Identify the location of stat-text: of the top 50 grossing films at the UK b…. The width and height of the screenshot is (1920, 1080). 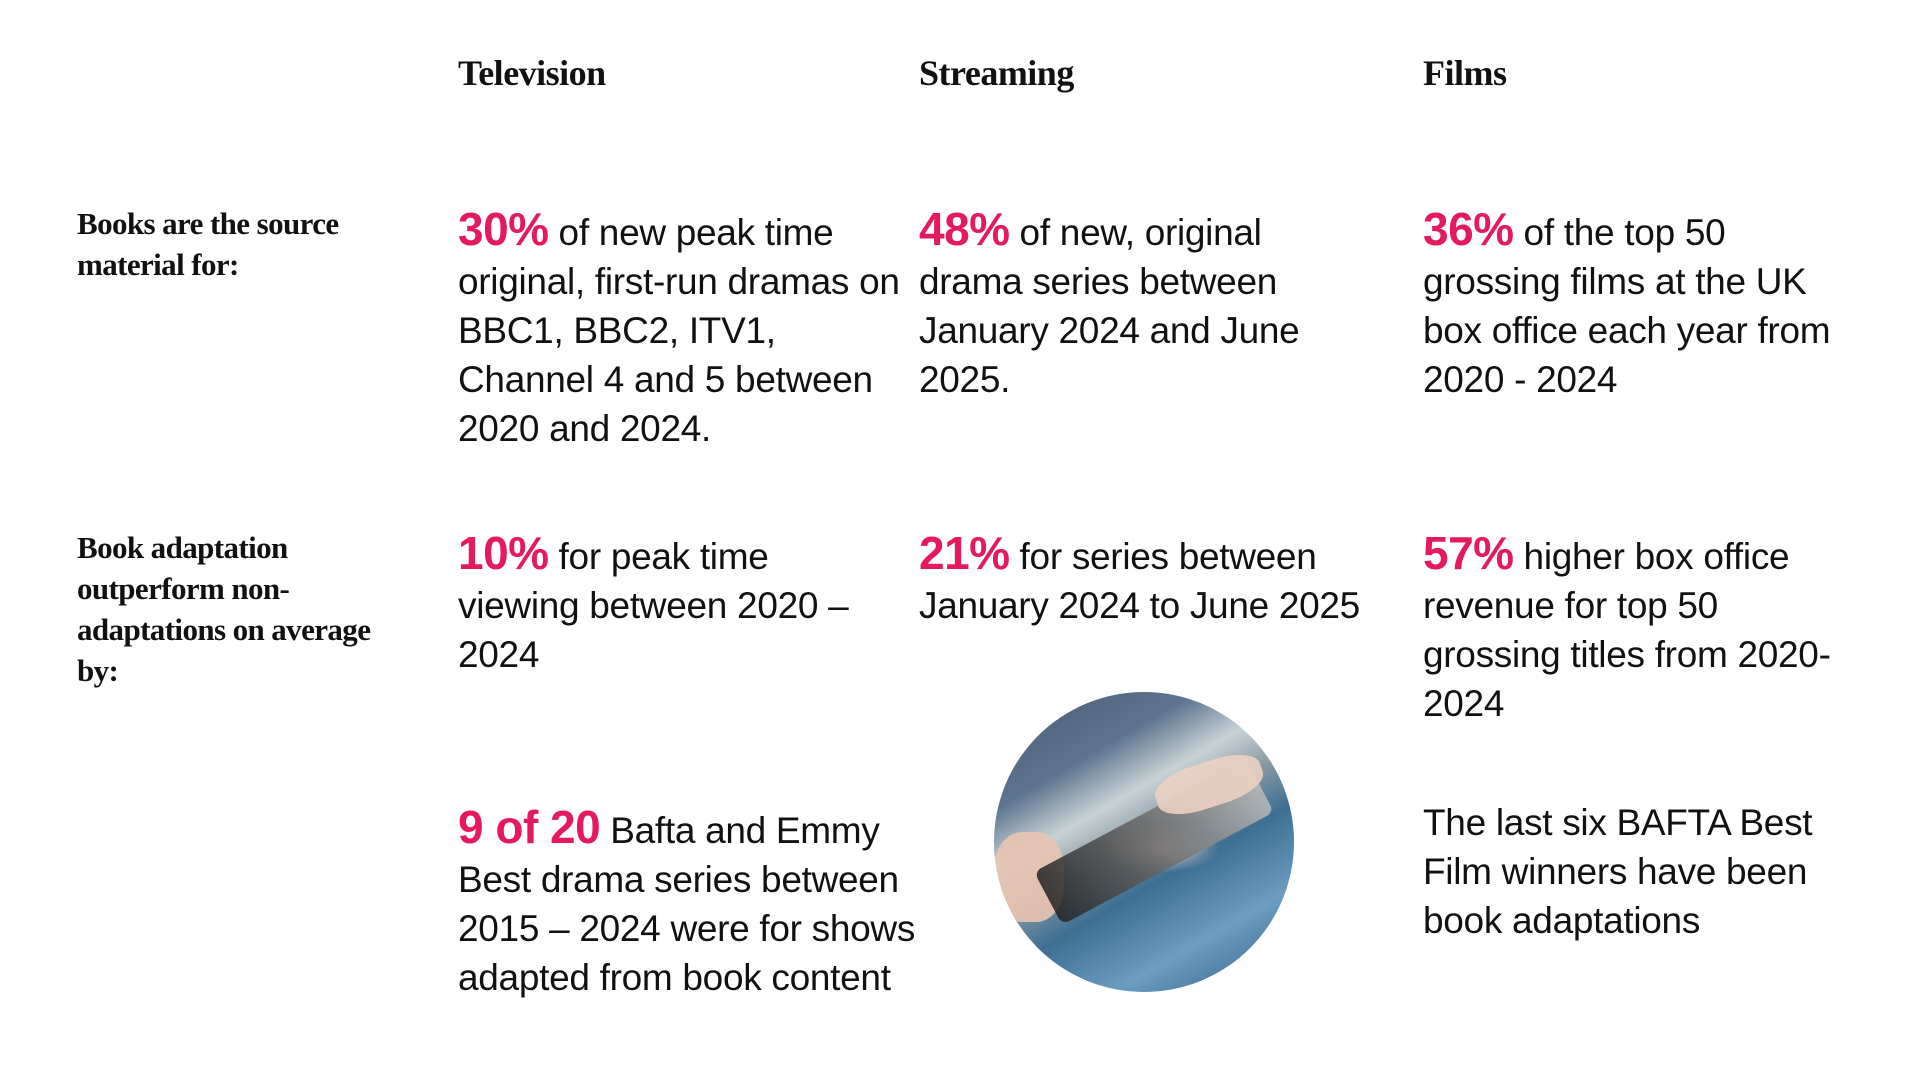
(1627, 306).